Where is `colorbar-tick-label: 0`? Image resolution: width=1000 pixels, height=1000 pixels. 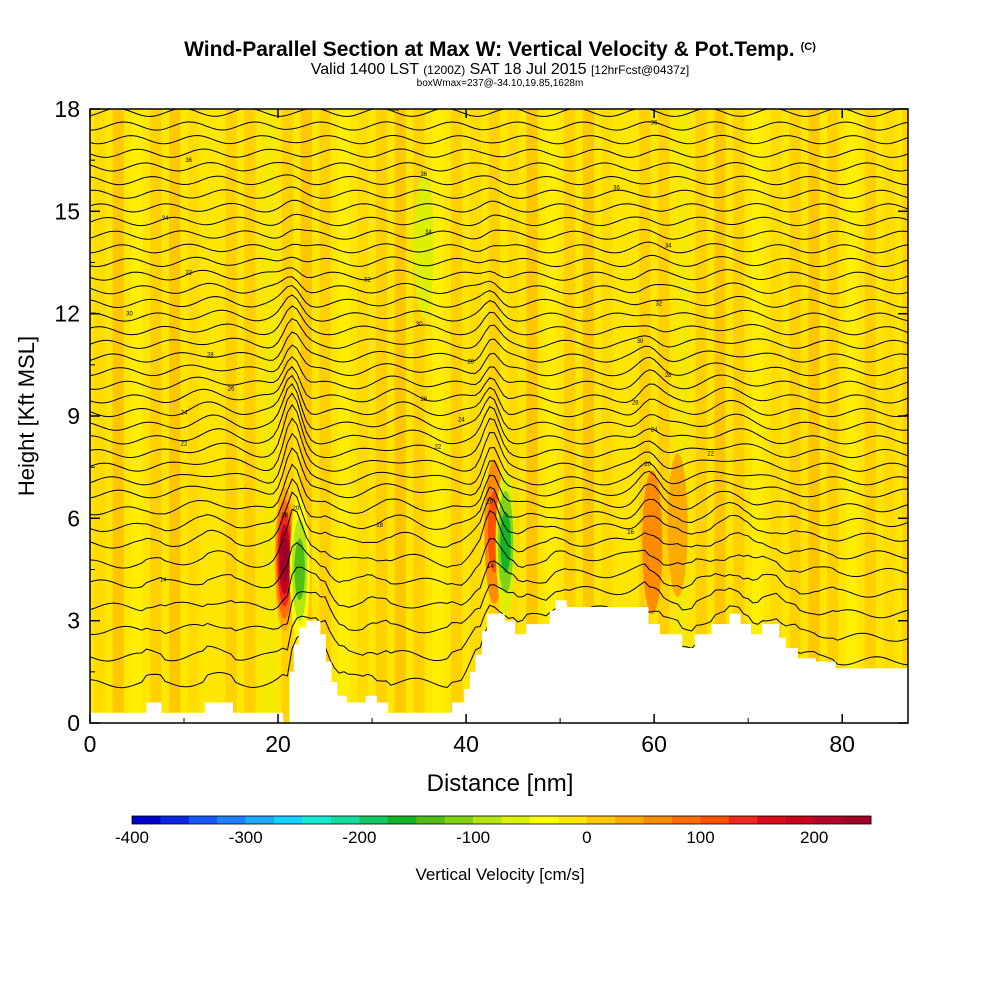
colorbar-tick-label: 0 is located at coordinates (586, 837).